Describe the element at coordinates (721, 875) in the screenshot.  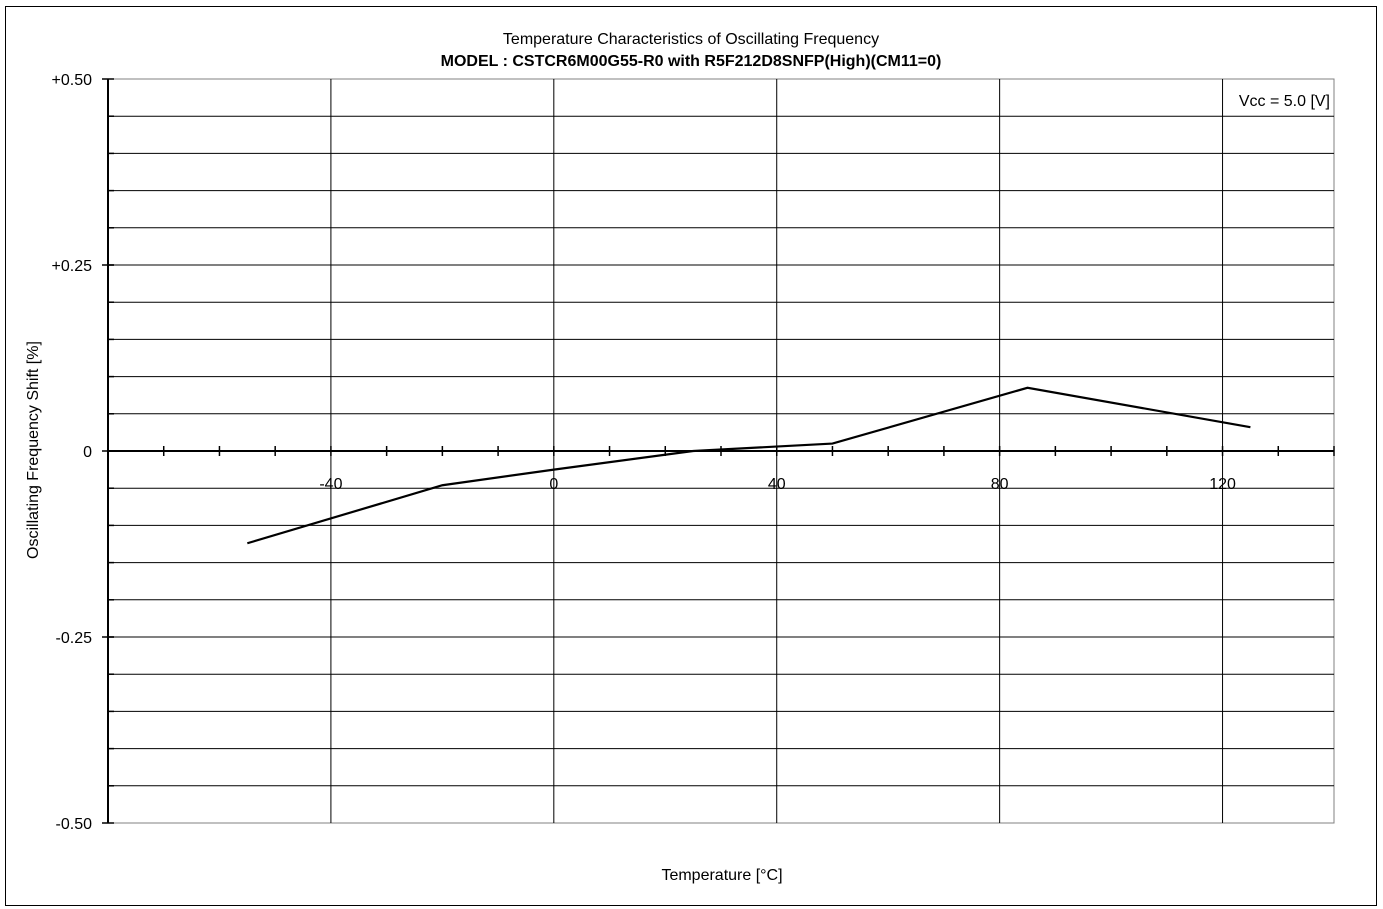
I see `x-axis-label: Temperature [°C]` at that location.